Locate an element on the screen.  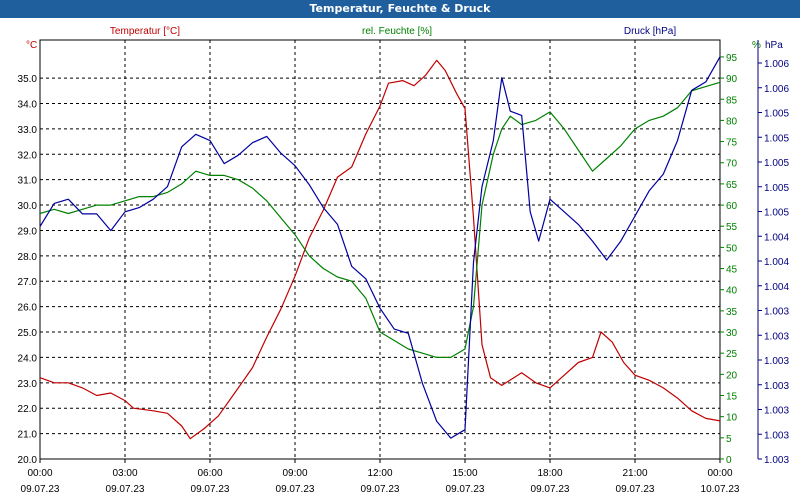
y-tick-label-humidity: 80 is located at coordinates (732, 121).